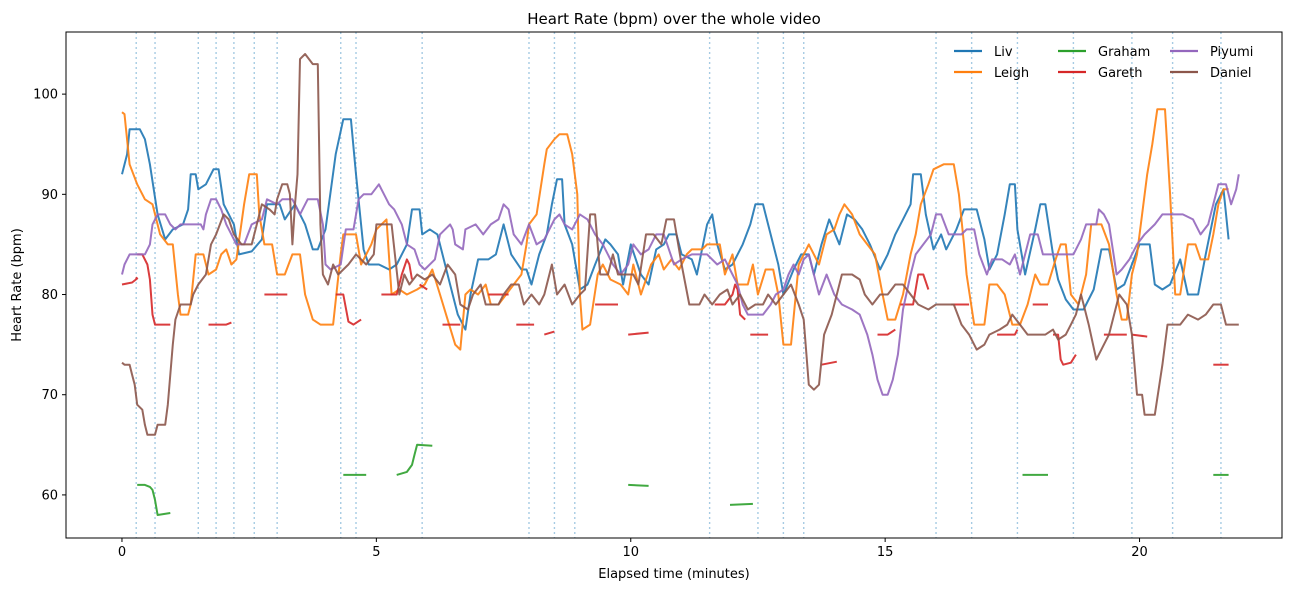 Image resolution: width=1289 pixels, height=590 pixels. Describe the element at coordinates (1230, 73) in the screenshot. I see `legend-label-daniel: Daniel` at that location.